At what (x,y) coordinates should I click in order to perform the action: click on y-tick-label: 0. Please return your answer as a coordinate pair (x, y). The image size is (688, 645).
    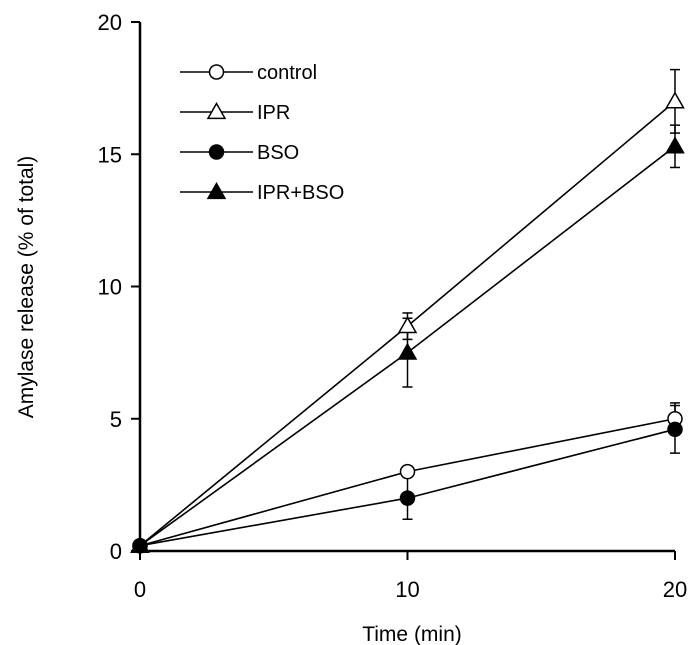
    Looking at the image, I should click on (116, 551).